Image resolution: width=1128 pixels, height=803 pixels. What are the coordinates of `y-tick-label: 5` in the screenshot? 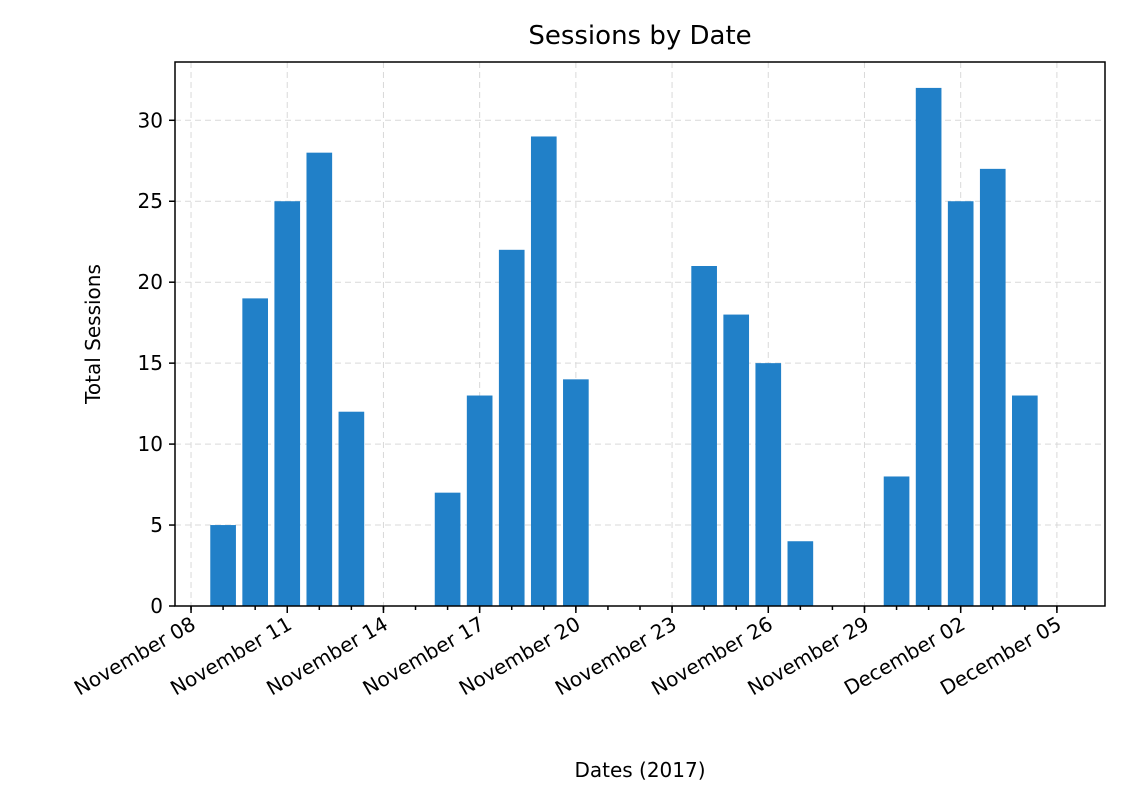 It's located at (156, 525).